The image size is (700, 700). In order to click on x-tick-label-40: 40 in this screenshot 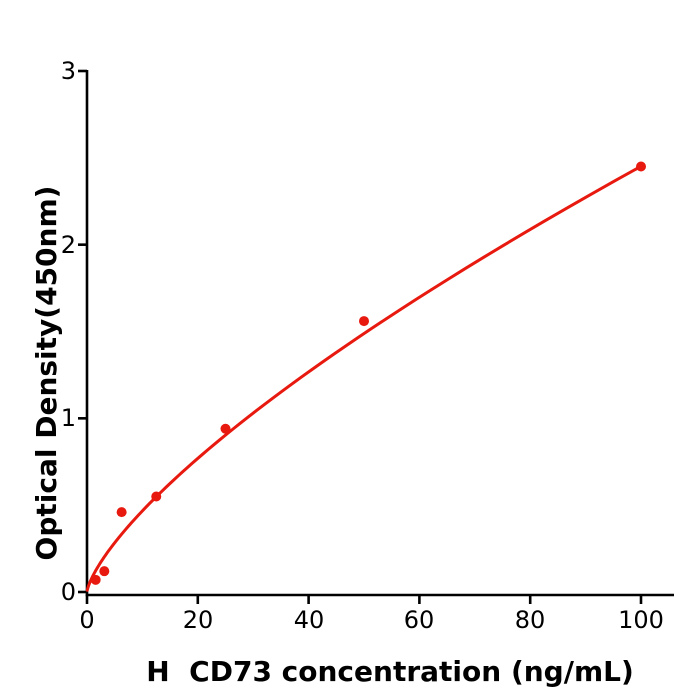, I will do `click(309, 620)`.